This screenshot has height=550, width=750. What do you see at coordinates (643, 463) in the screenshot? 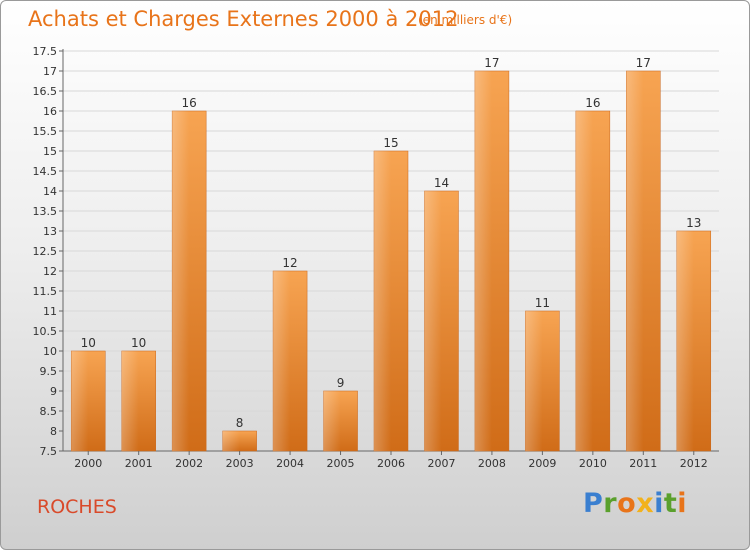
I see `x-tick-label: 2011` at bounding box center [643, 463].